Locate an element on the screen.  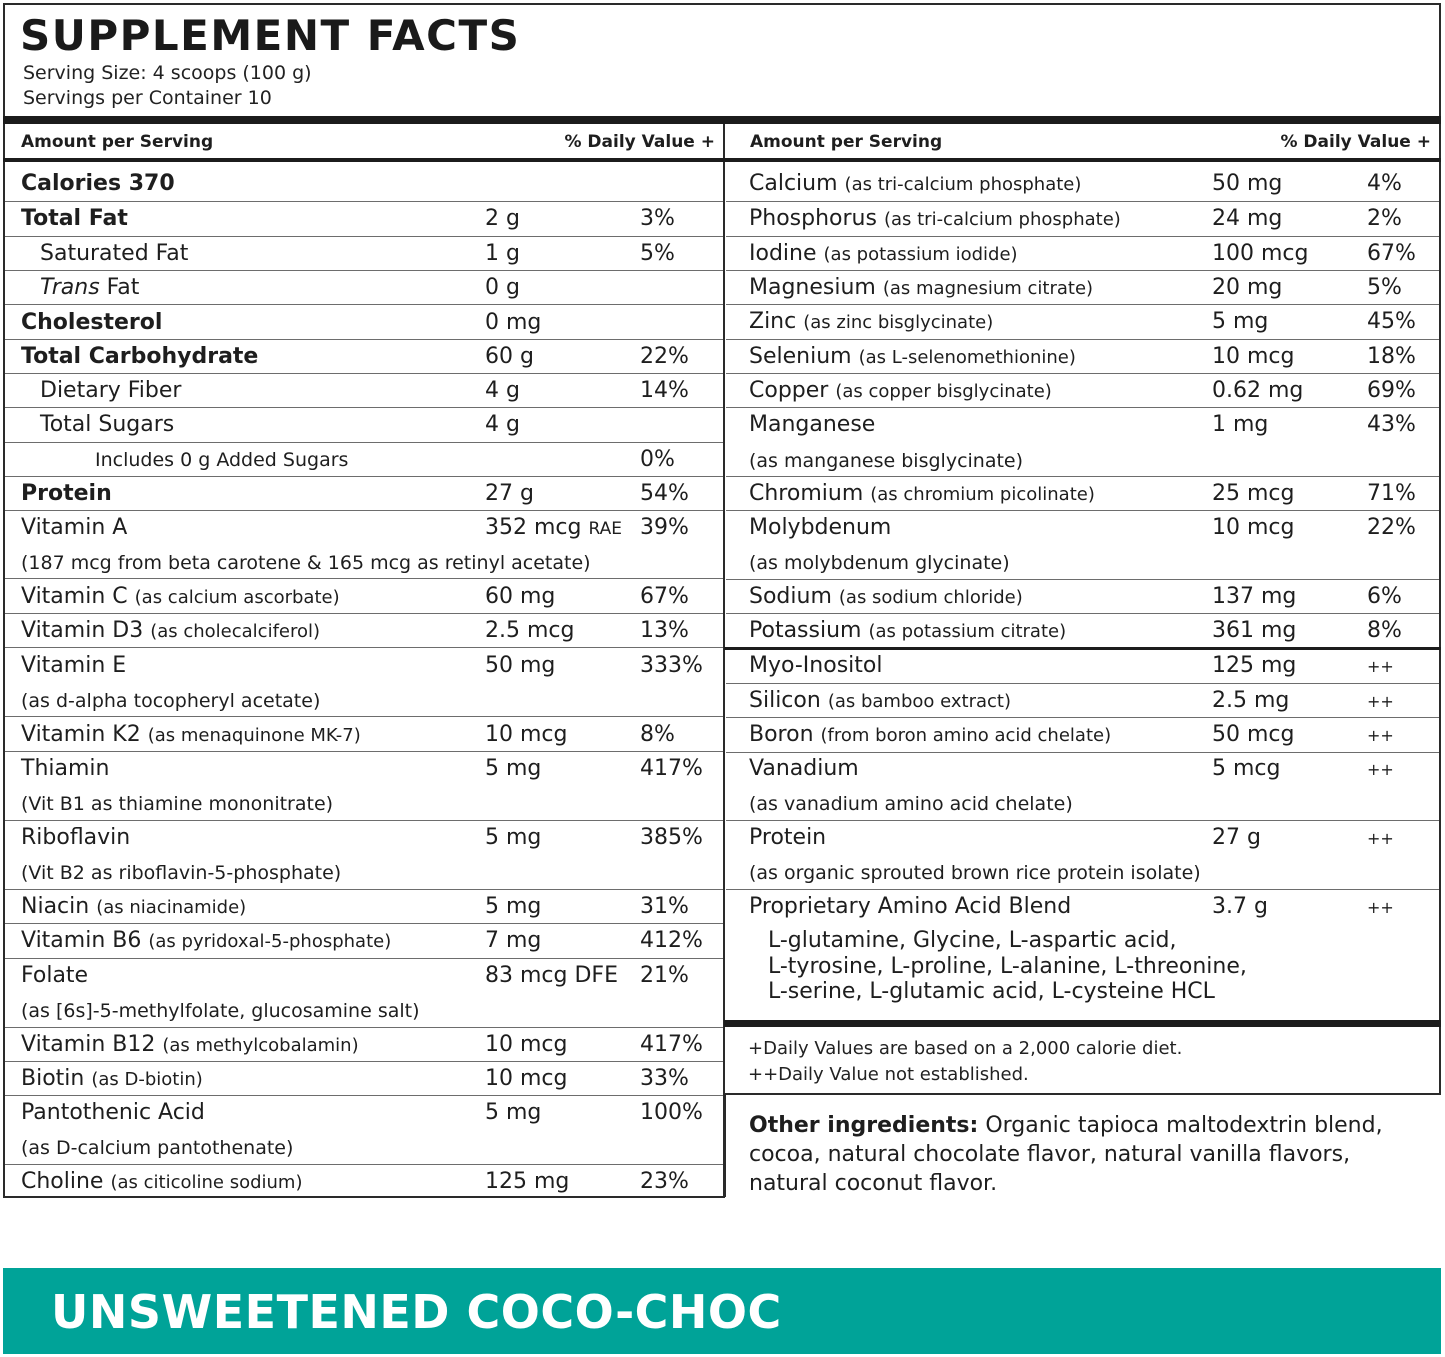
flavor-banner: UNSWEETENED COCO-CHOC is located at coordinates (722, 1311).